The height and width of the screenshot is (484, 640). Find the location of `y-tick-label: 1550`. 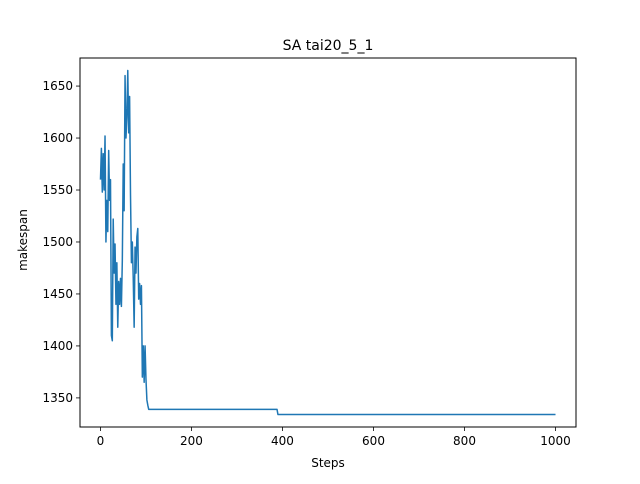

y-tick-label: 1550 is located at coordinates (57, 190).